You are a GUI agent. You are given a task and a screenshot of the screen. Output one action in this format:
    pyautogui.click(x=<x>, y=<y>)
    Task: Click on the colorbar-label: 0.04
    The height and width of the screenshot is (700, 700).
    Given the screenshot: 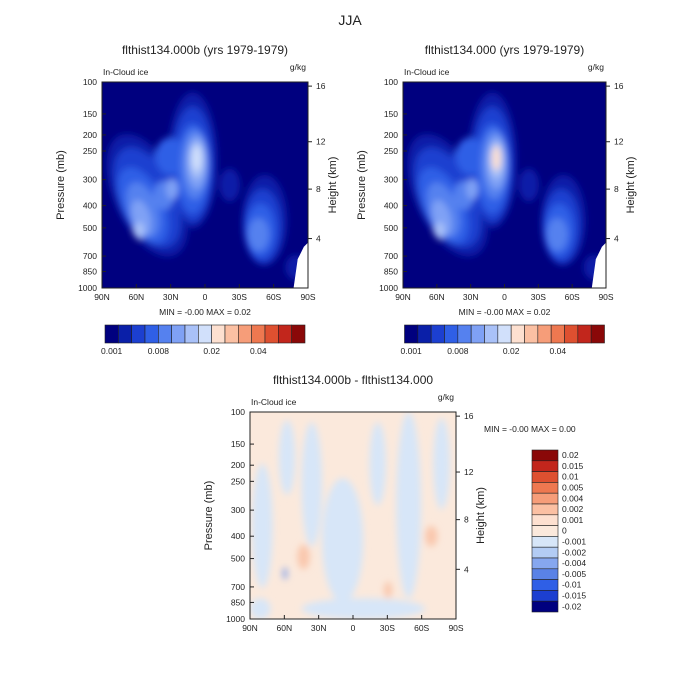 What is the action you would take?
    pyautogui.click(x=258, y=351)
    